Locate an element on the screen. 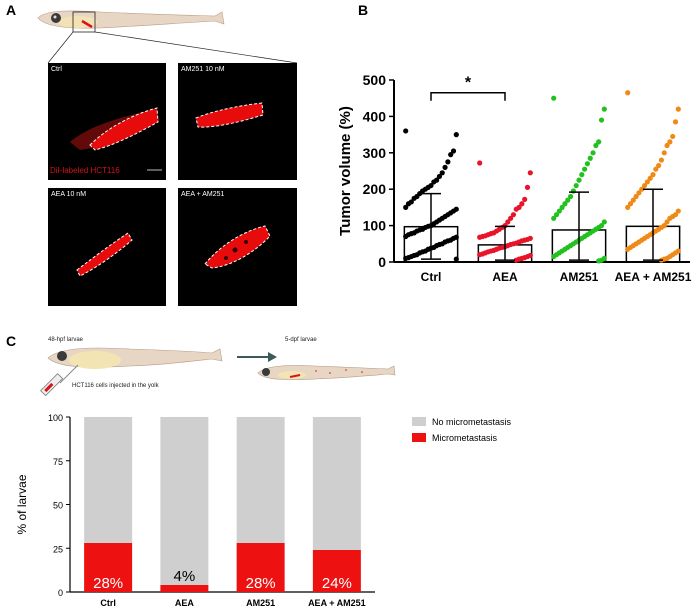 The image size is (700, 608). y-tick-label: 300 is located at coordinates (375, 153).